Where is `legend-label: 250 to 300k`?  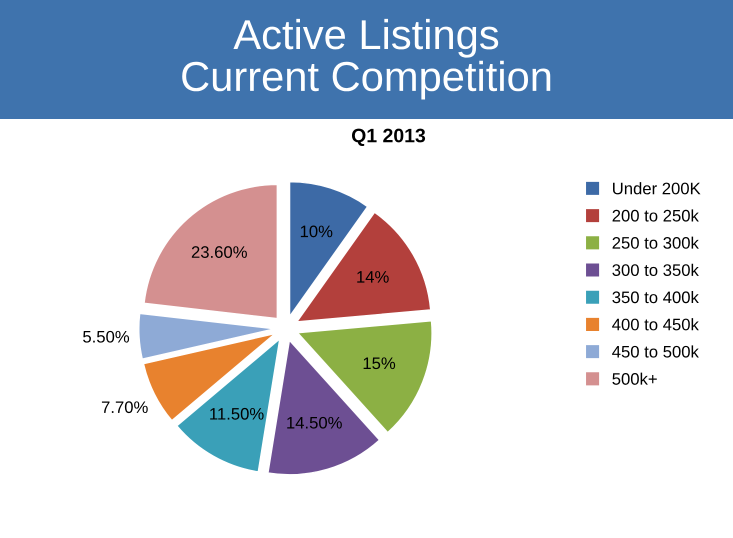 legend-label: 250 to 300k is located at coordinates (655, 242).